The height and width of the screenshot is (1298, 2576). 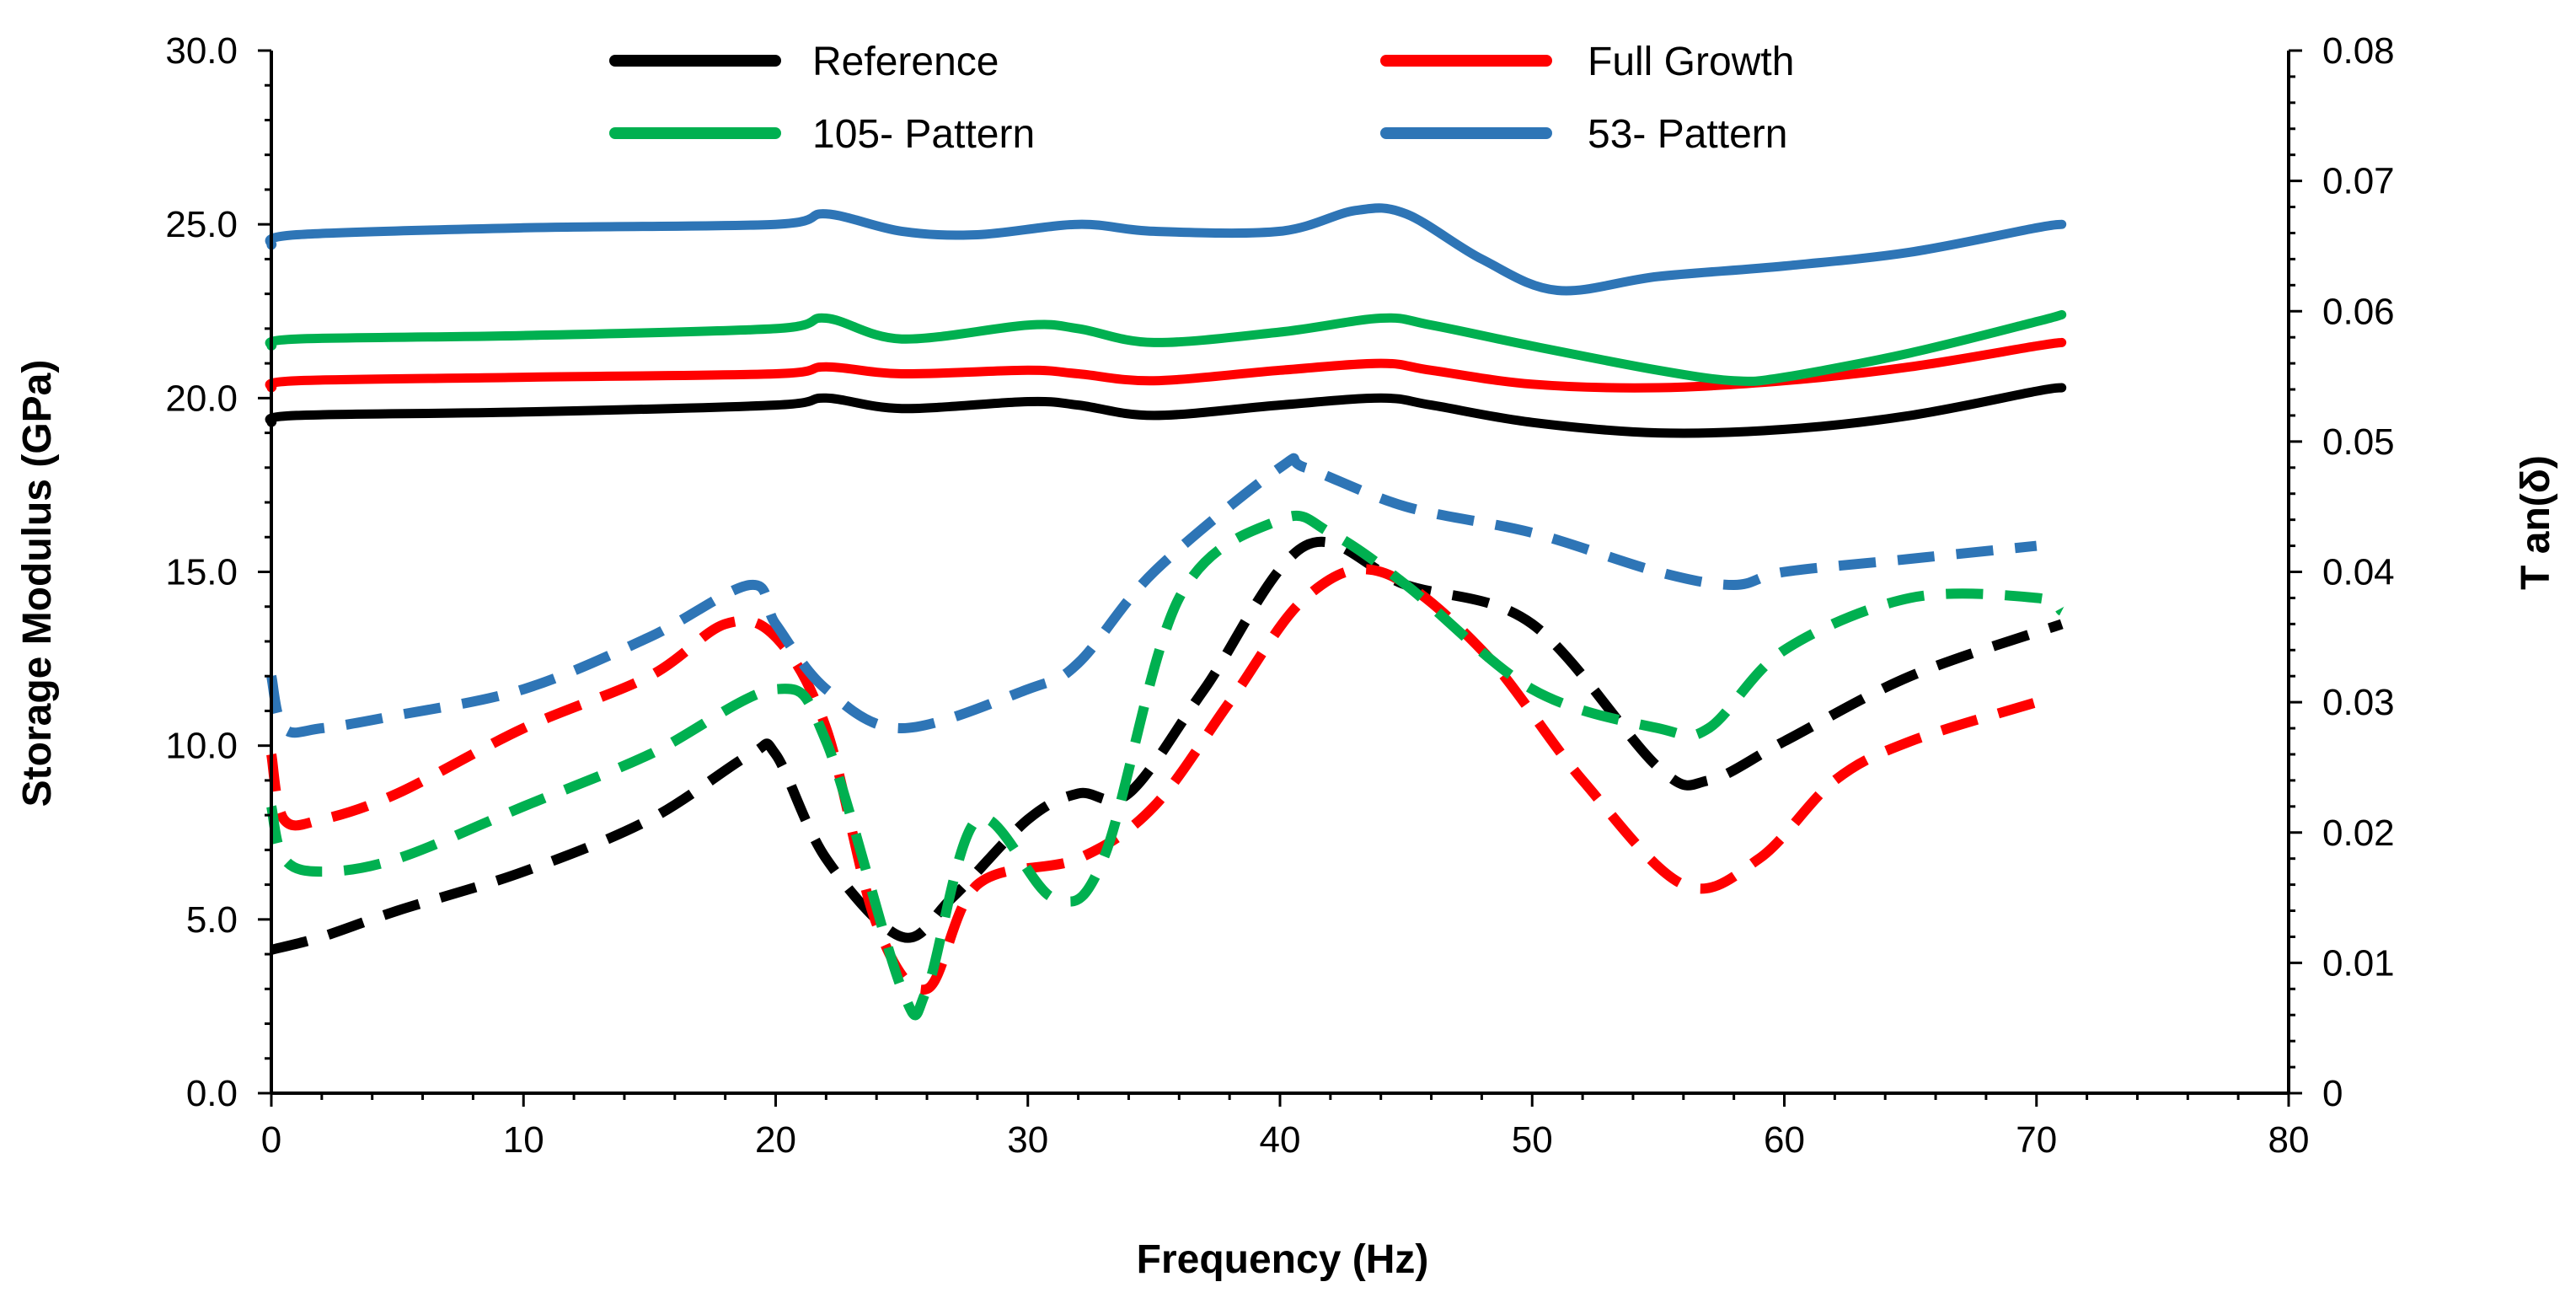 What do you see at coordinates (201, 51) in the screenshot?
I see `y-tick-label: 30.0` at bounding box center [201, 51].